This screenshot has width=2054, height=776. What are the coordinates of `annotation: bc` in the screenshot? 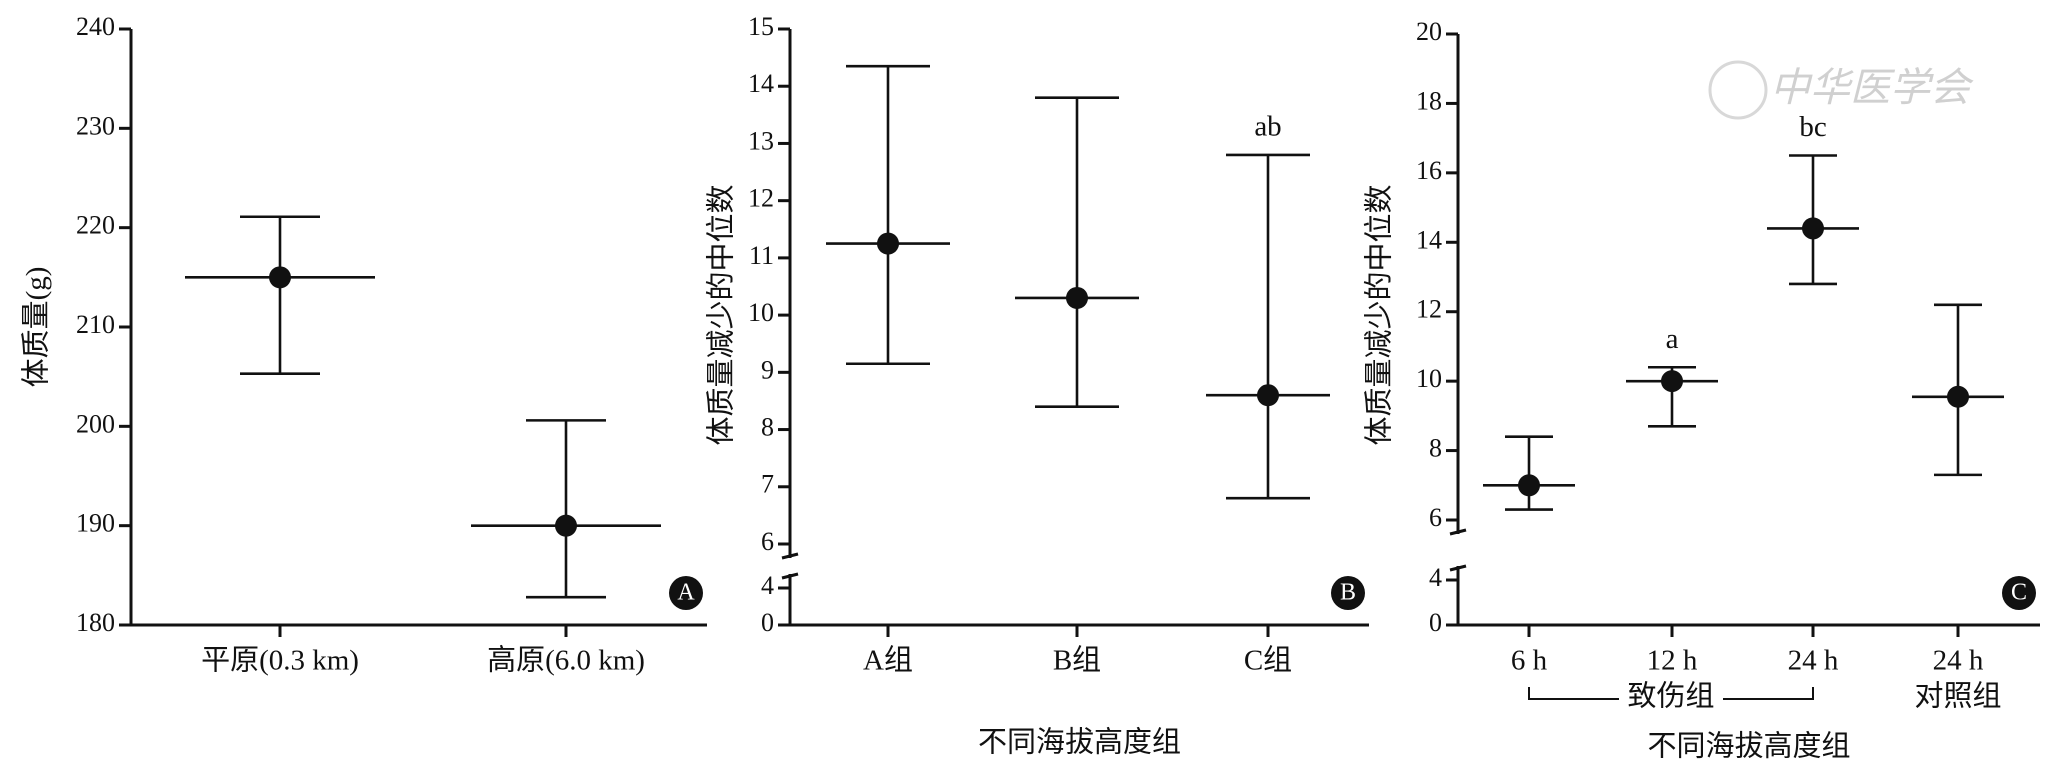 It's located at (1812, 127).